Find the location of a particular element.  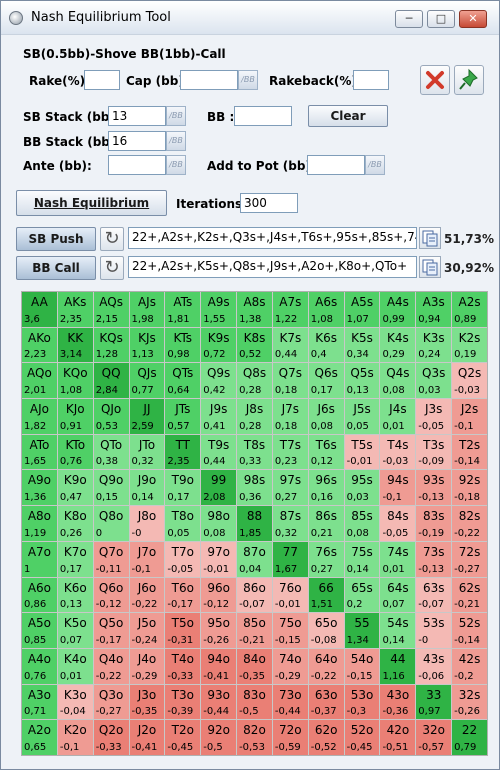

hand-cell: K4o 0,01 is located at coordinates (75, 666).